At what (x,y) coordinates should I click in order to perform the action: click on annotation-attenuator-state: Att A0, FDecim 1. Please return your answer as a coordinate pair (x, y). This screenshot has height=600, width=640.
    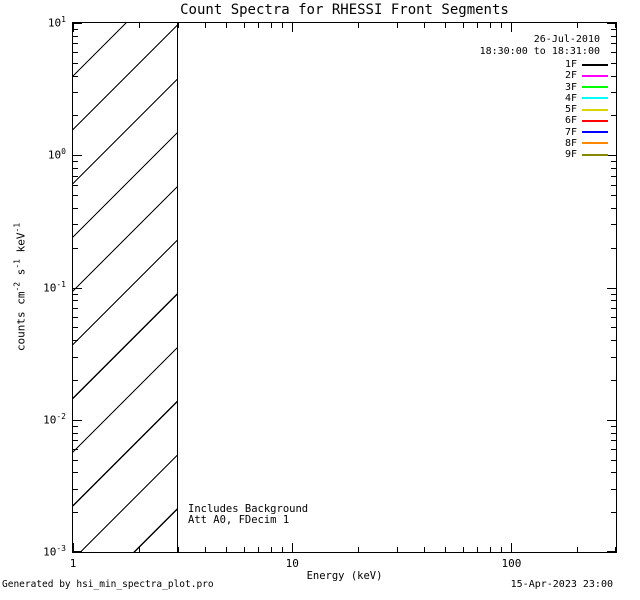
    Looking at the image, I should click on (239, 520).